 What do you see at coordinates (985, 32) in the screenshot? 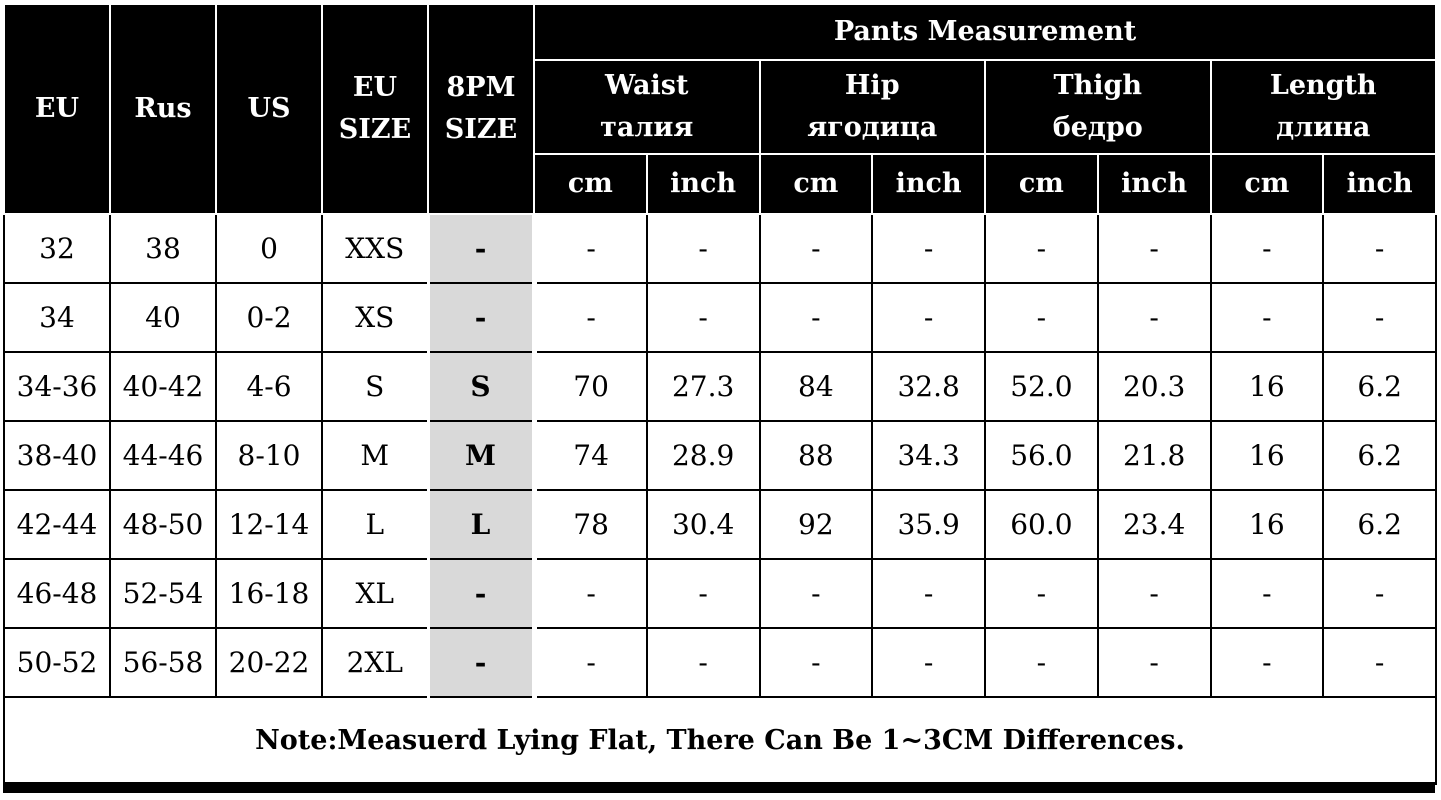
I see `header-pants-measurement: Pants Measurement` at bounding box center [985, 32].